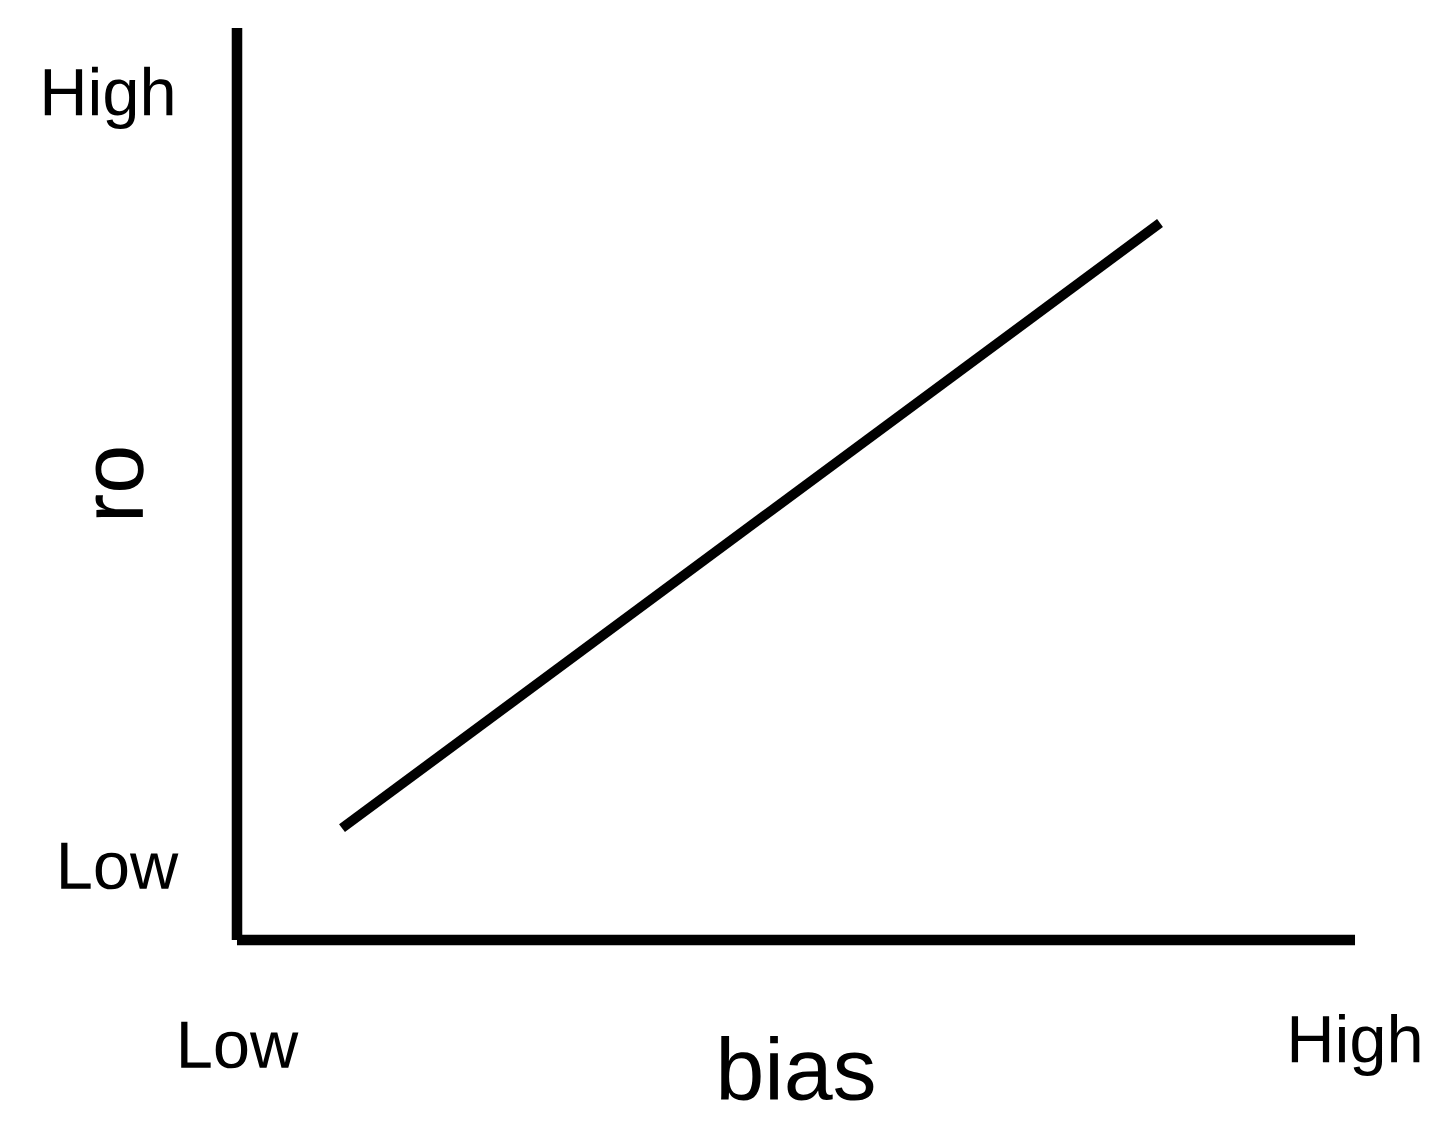  Describe the element at coordinates (119, 483) in the screenshot. I see `y-axis-title: ro` at that location.